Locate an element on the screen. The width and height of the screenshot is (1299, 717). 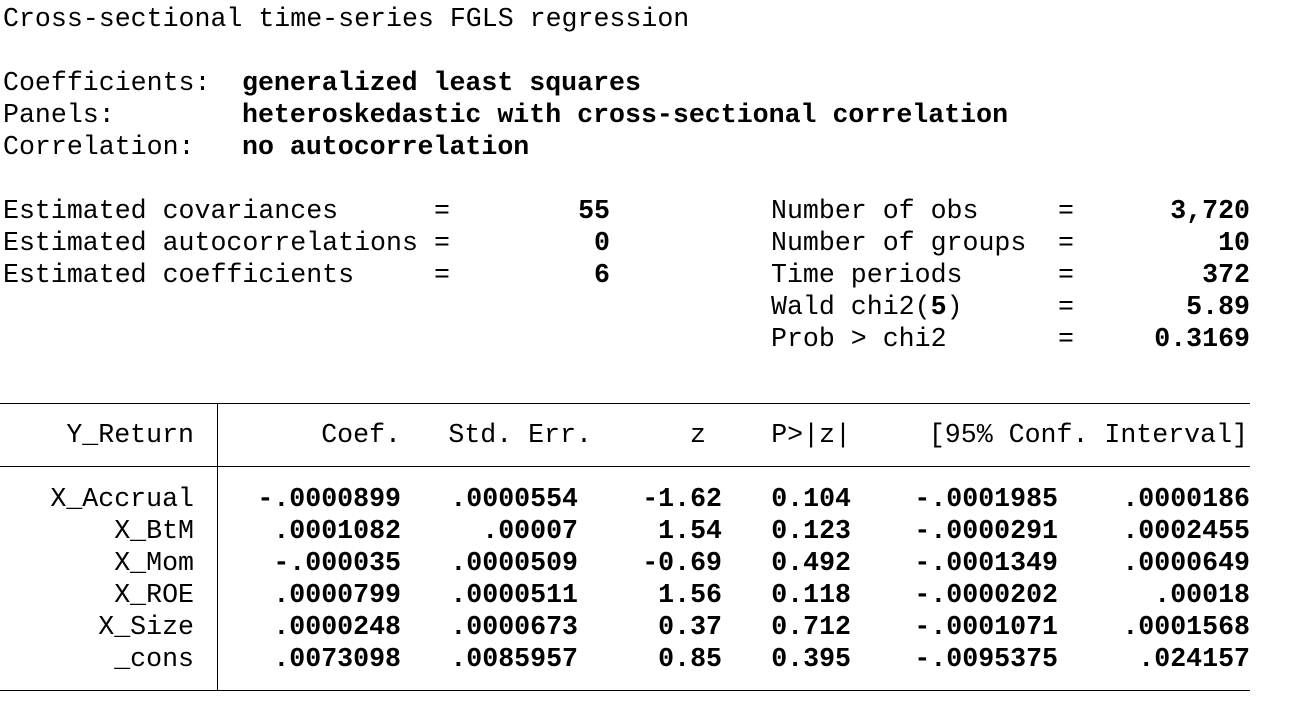
cell-ci-high: .00018 is located at coordinates (1202, 595).